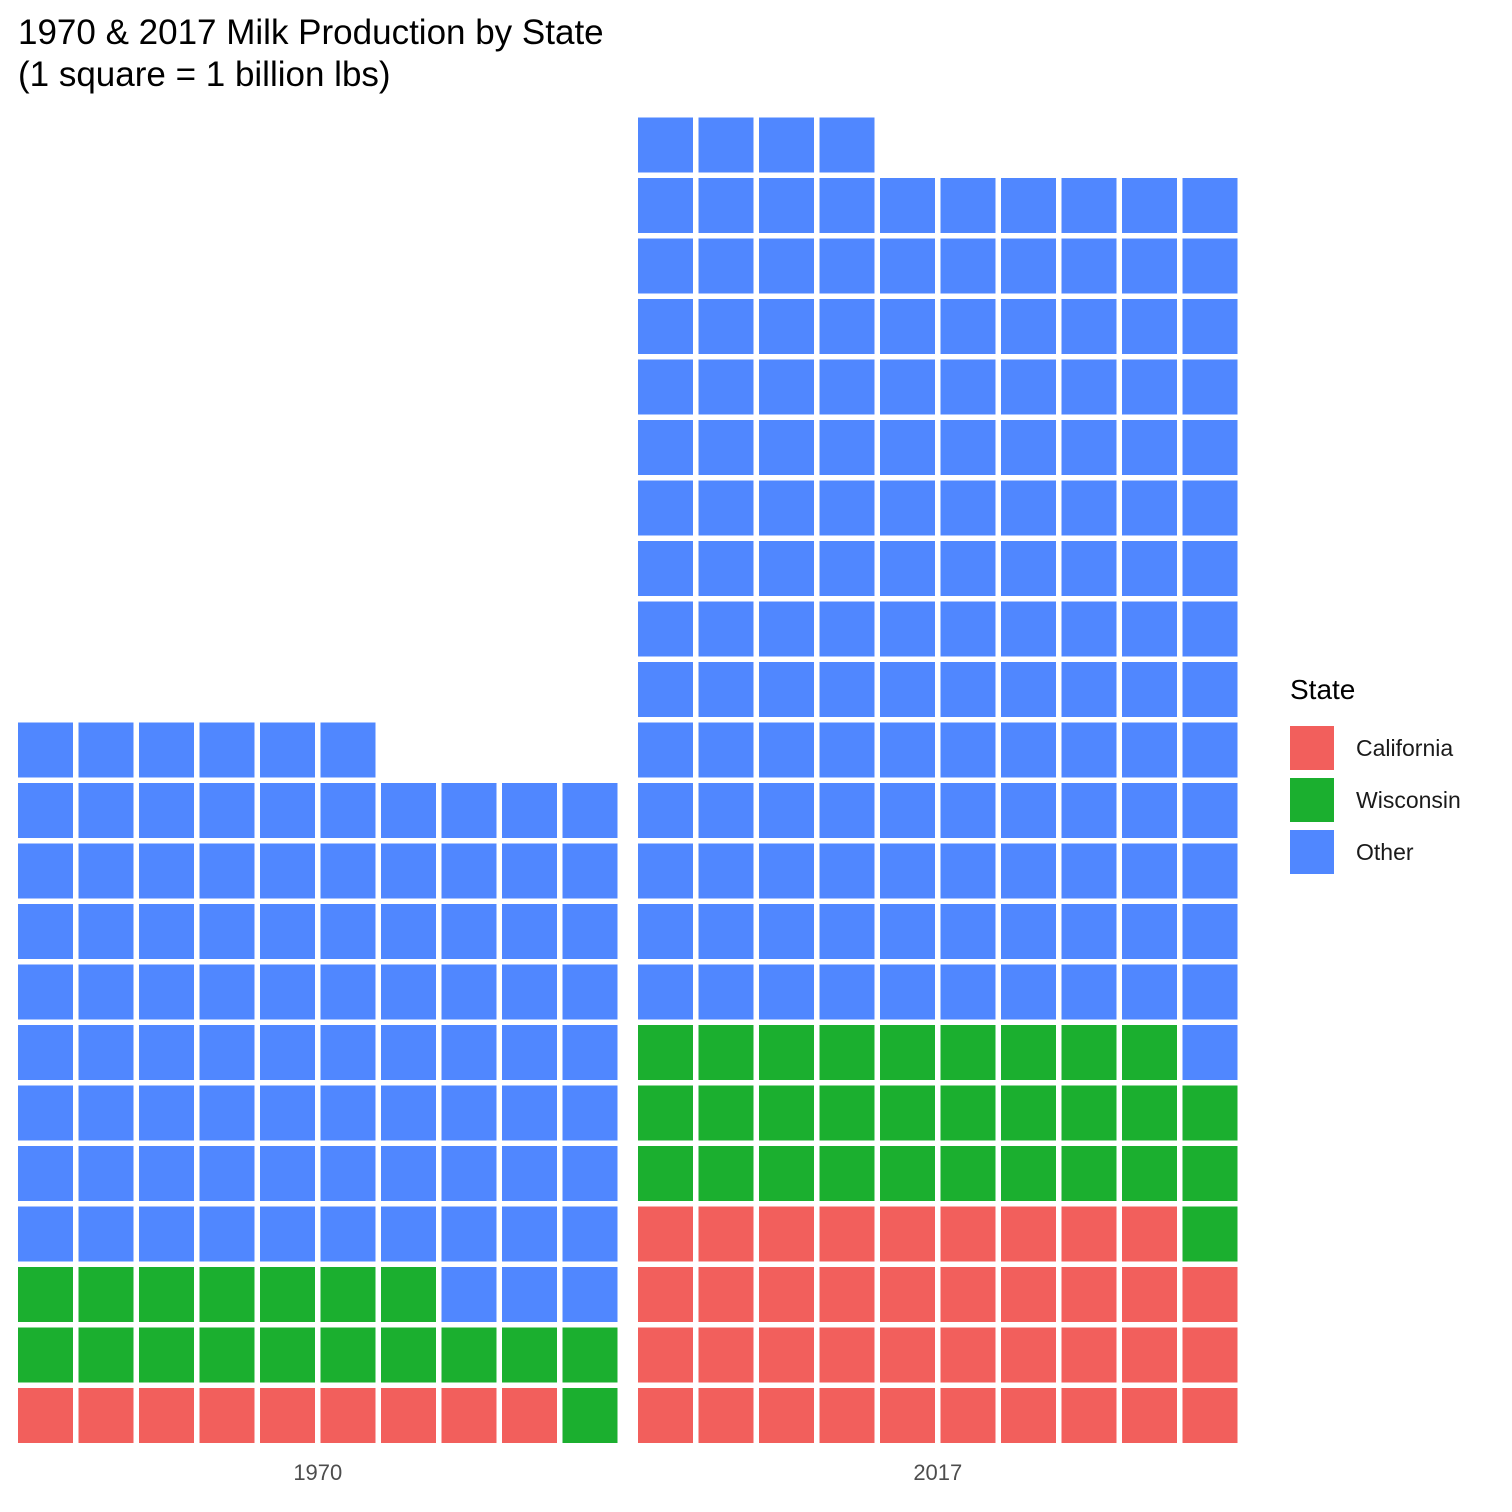 This screenshot has height=1512, width=1512. Describe the element at coordinates (1405, 747) in the screenshot. I see `legend-label-california: California` at that location.